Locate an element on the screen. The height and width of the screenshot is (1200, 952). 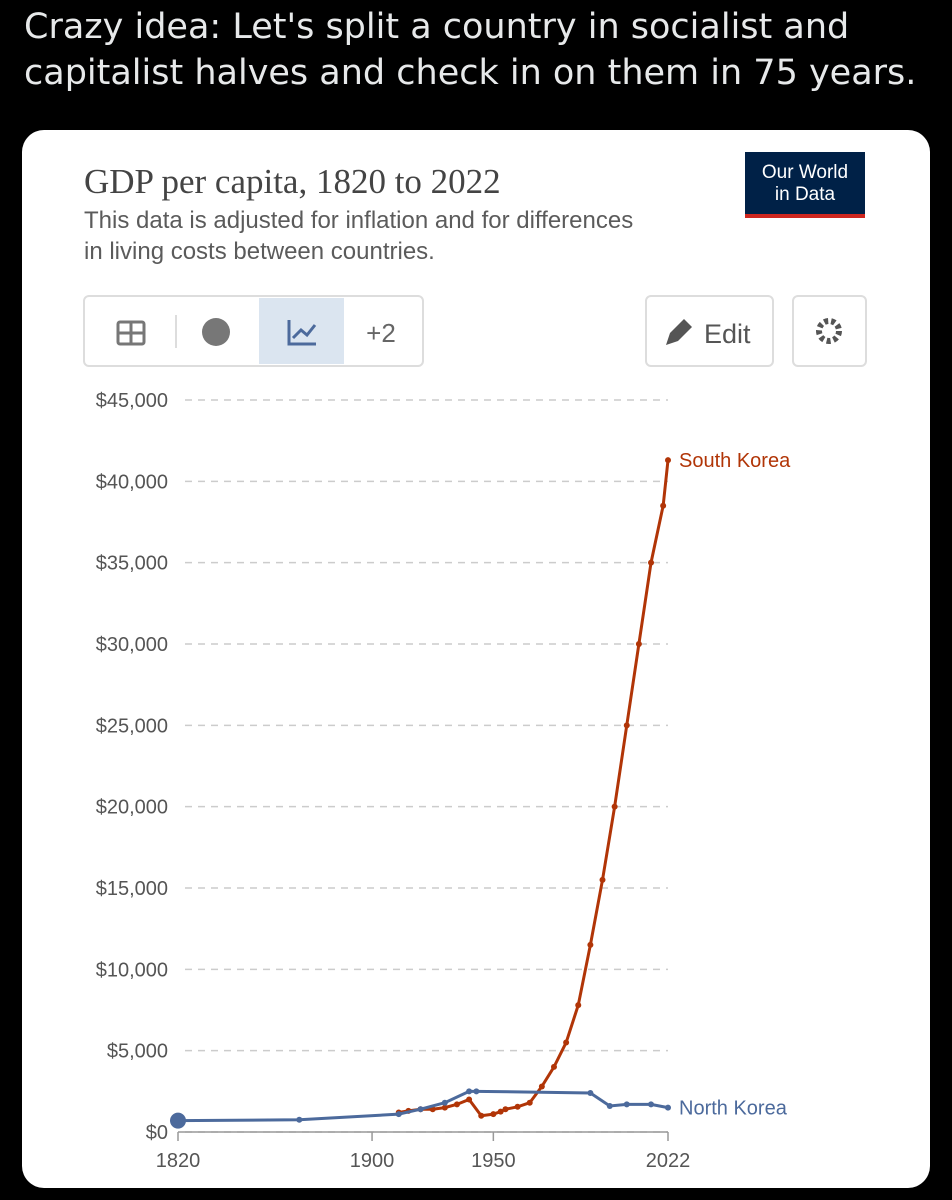
gear-icon is located at coordinates (829, 331).